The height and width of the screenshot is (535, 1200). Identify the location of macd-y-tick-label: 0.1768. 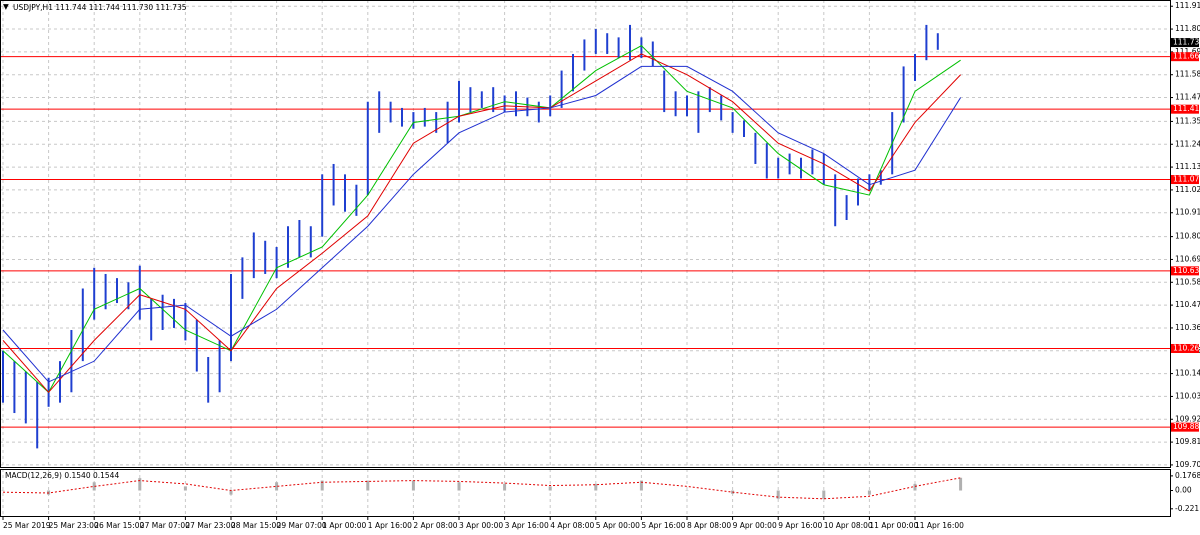
(1187, 475).